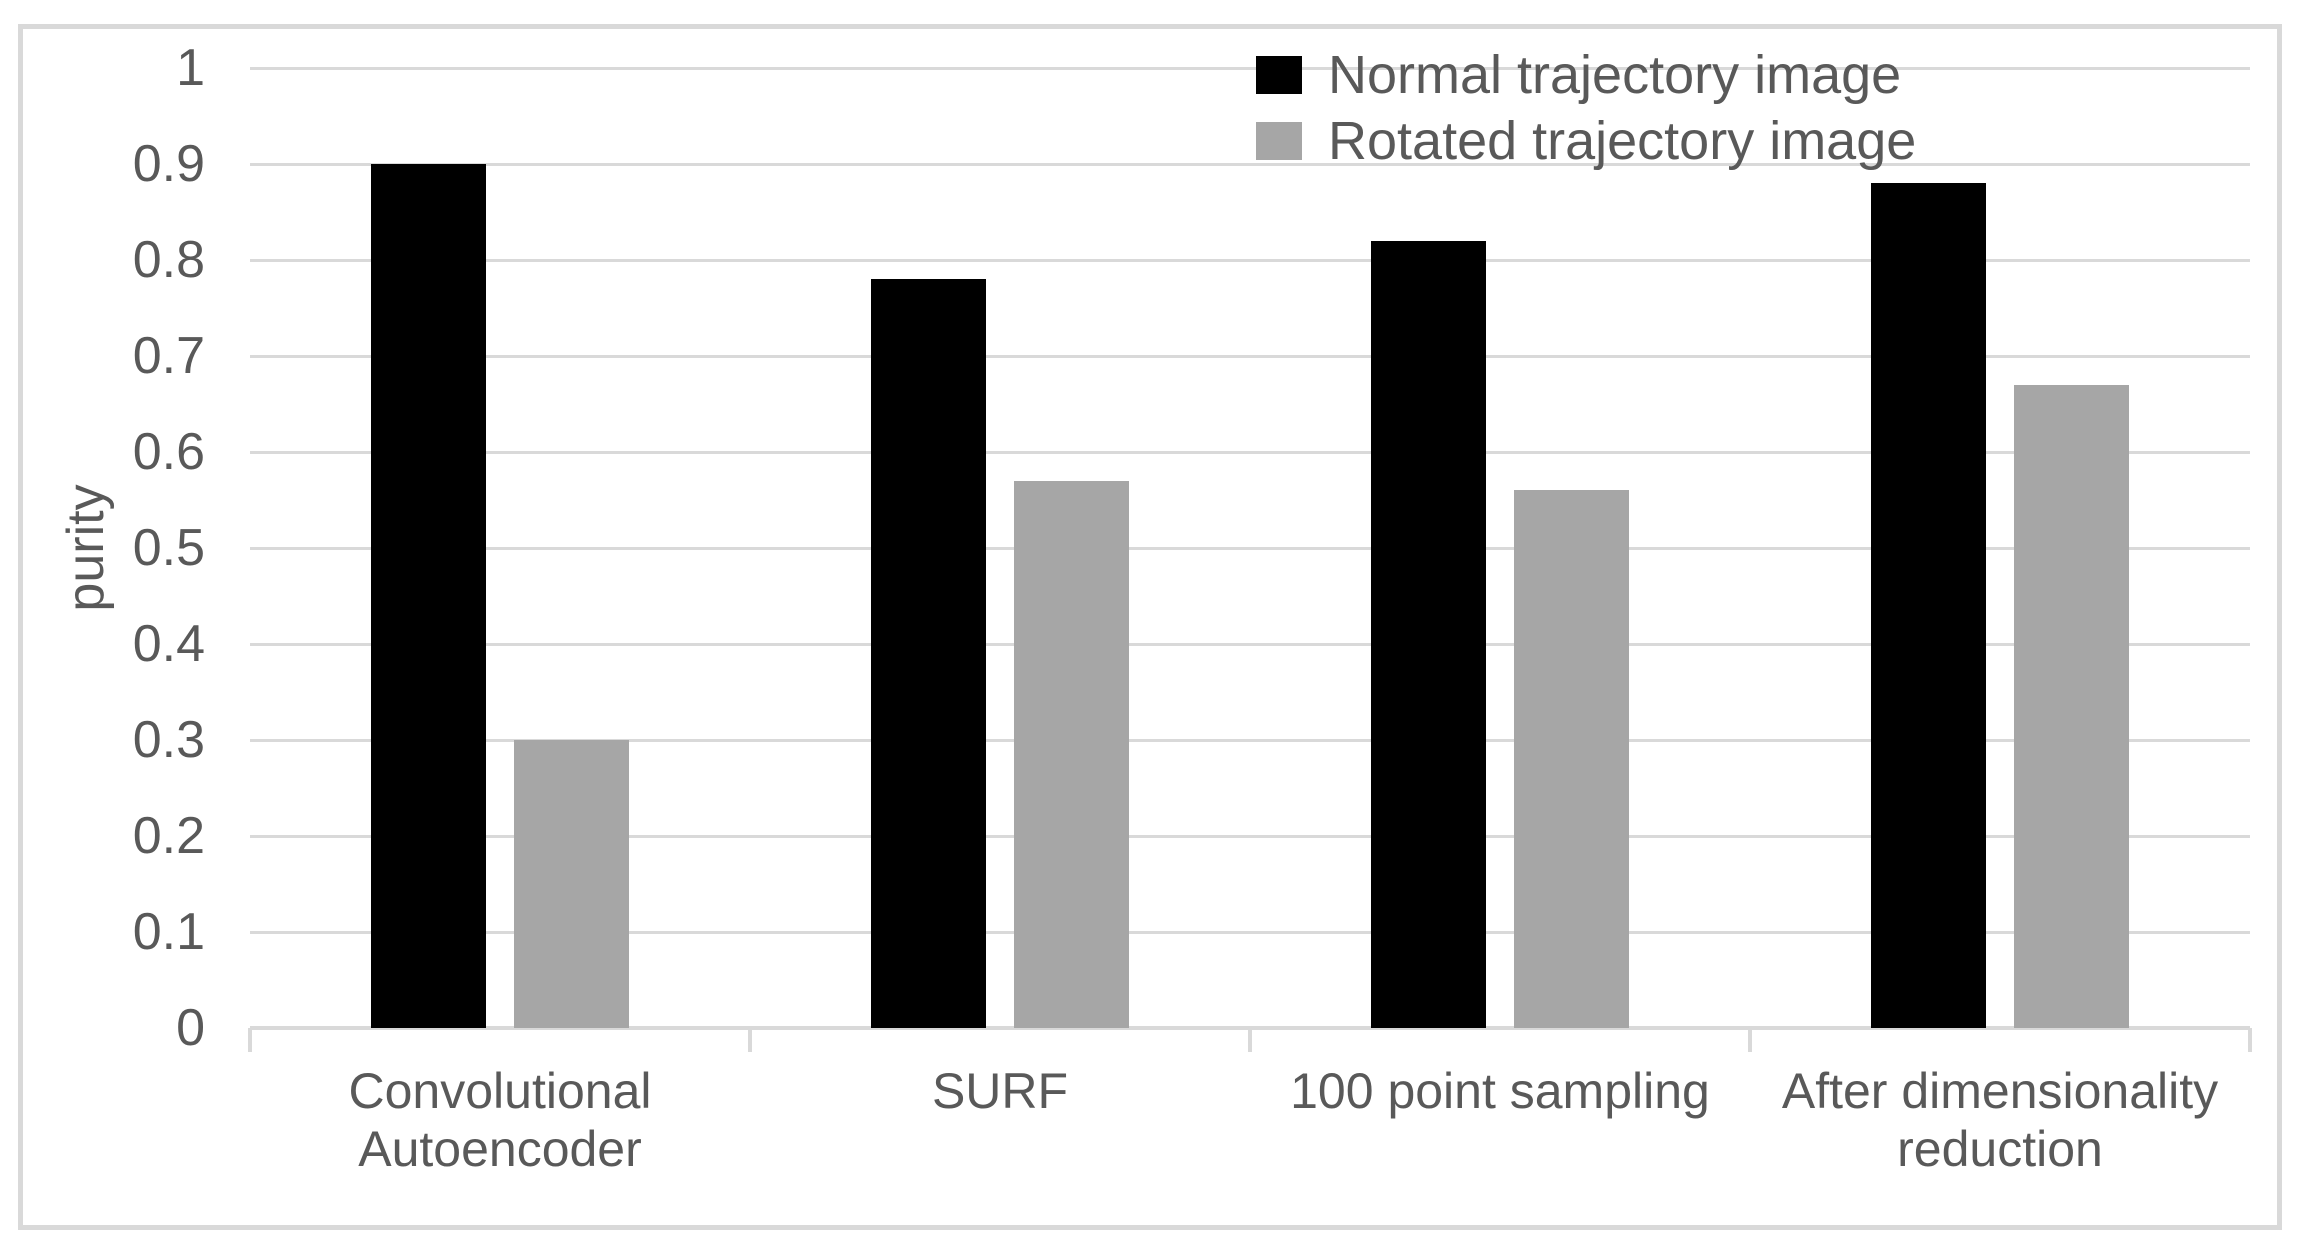  What do you see at coordinates (168, 740) in the screenshot?
I see `y-tick-label-0.3: 0.3` at bounding box center [168, 740].